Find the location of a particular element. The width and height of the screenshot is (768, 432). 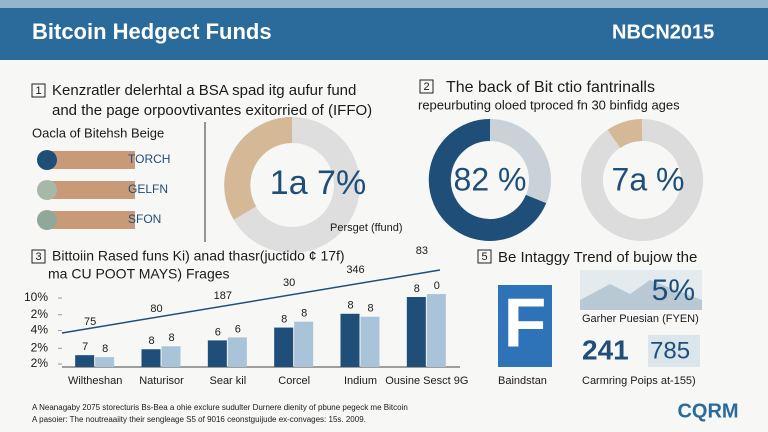

block-letter: F is located at coordinates (525, 322).